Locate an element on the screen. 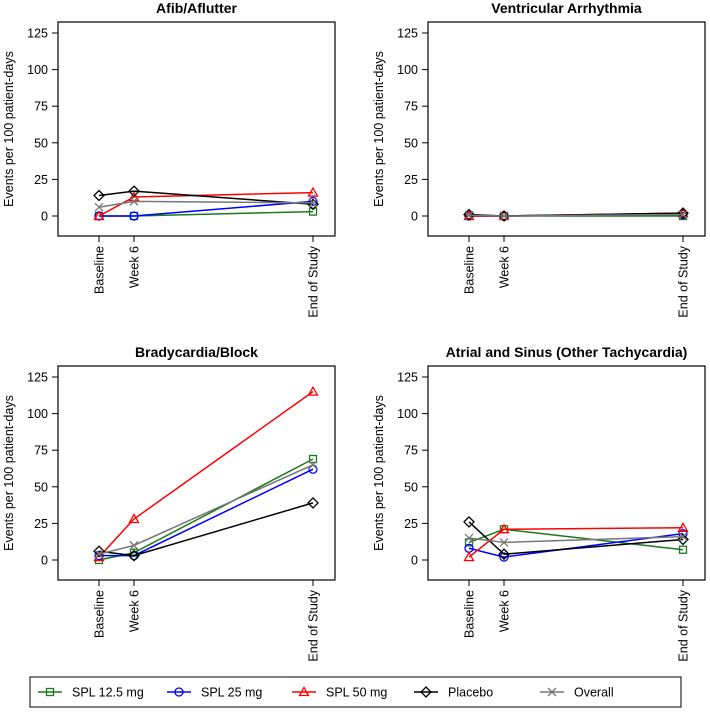 The width and height of the screenshot is (710, 713). legend-label: SPL 25 mg is located at coordinates (231, 693).